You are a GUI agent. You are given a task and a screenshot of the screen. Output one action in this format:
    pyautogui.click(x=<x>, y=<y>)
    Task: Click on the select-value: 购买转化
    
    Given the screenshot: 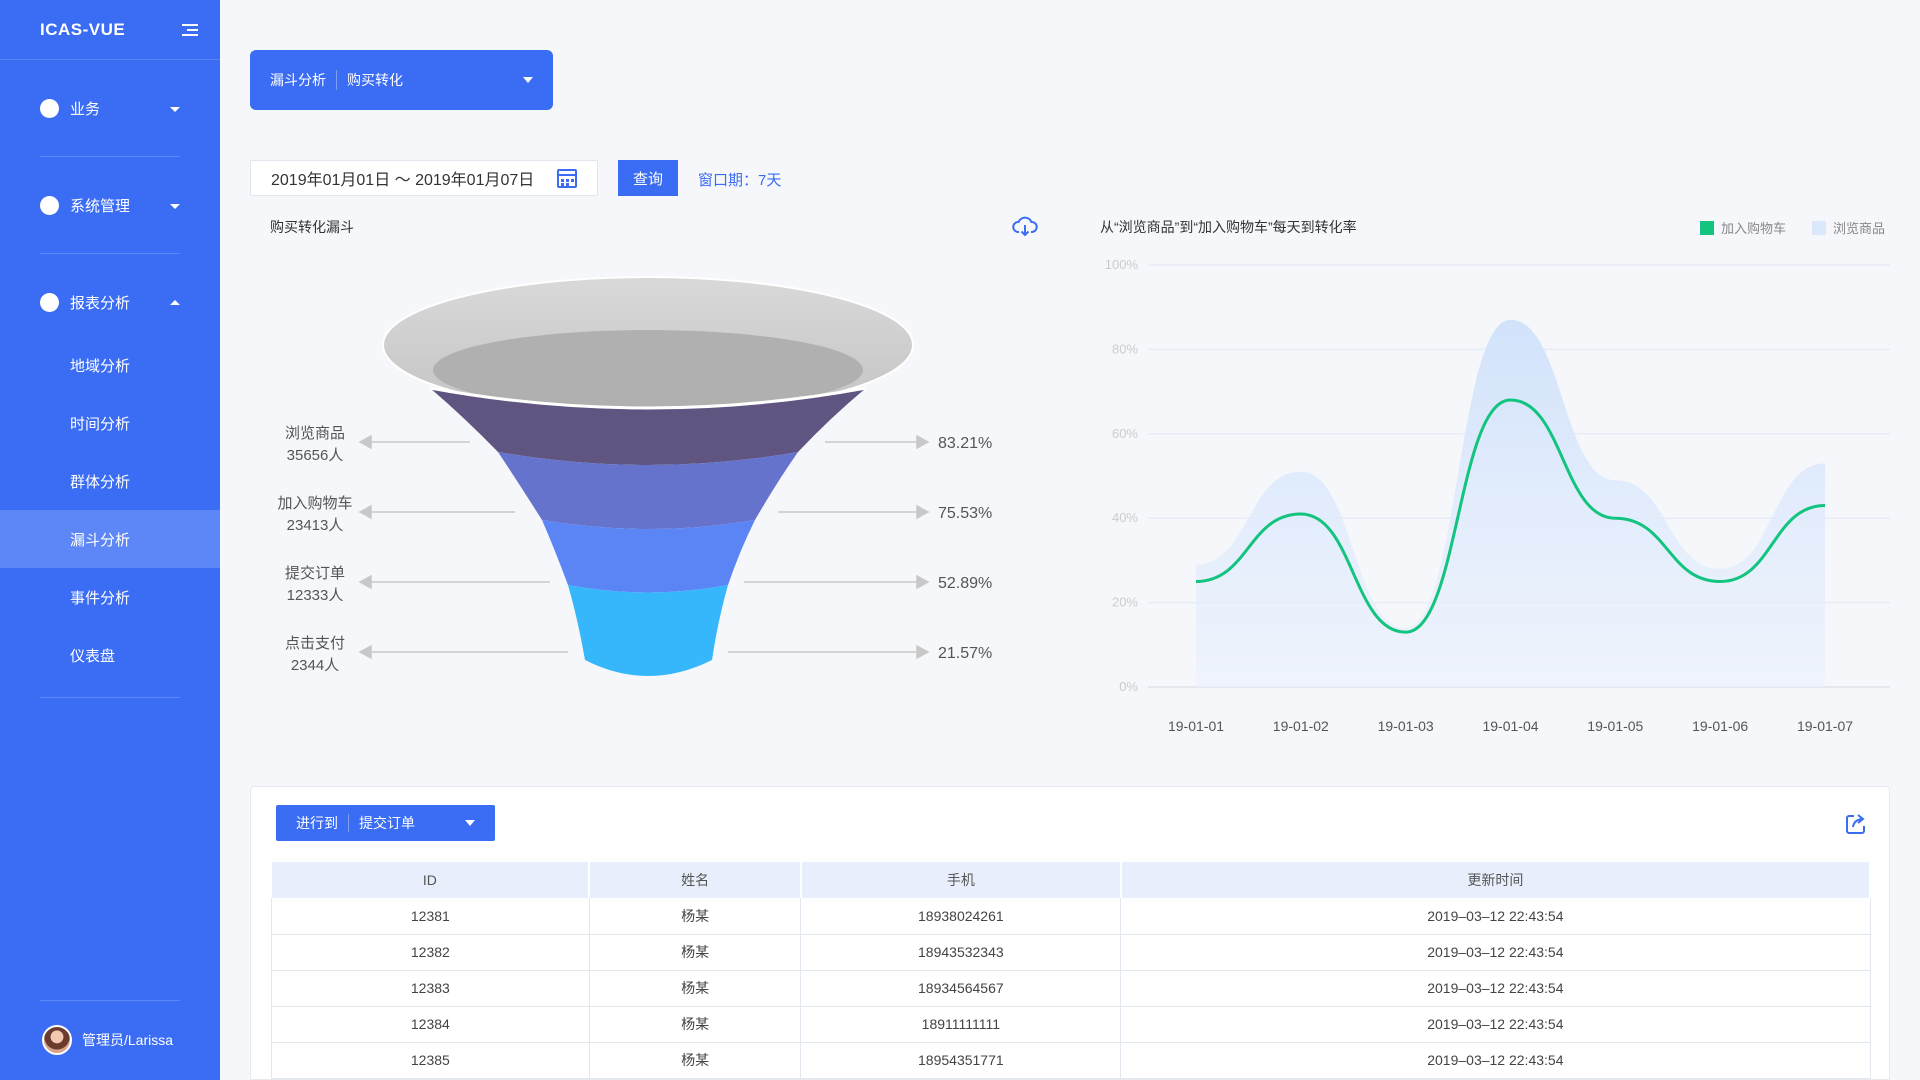 What is the action you would take?
    pyautogui.click(x=375, y=80)
    